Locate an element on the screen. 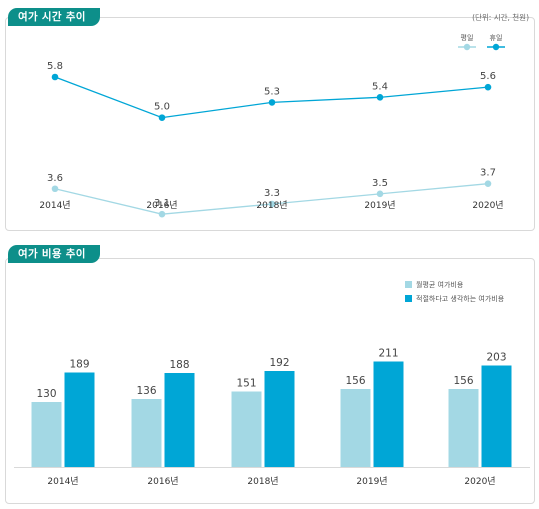 This screenshot has height=509, width=539. data-label: 211 is located at coordinates (388, 354).